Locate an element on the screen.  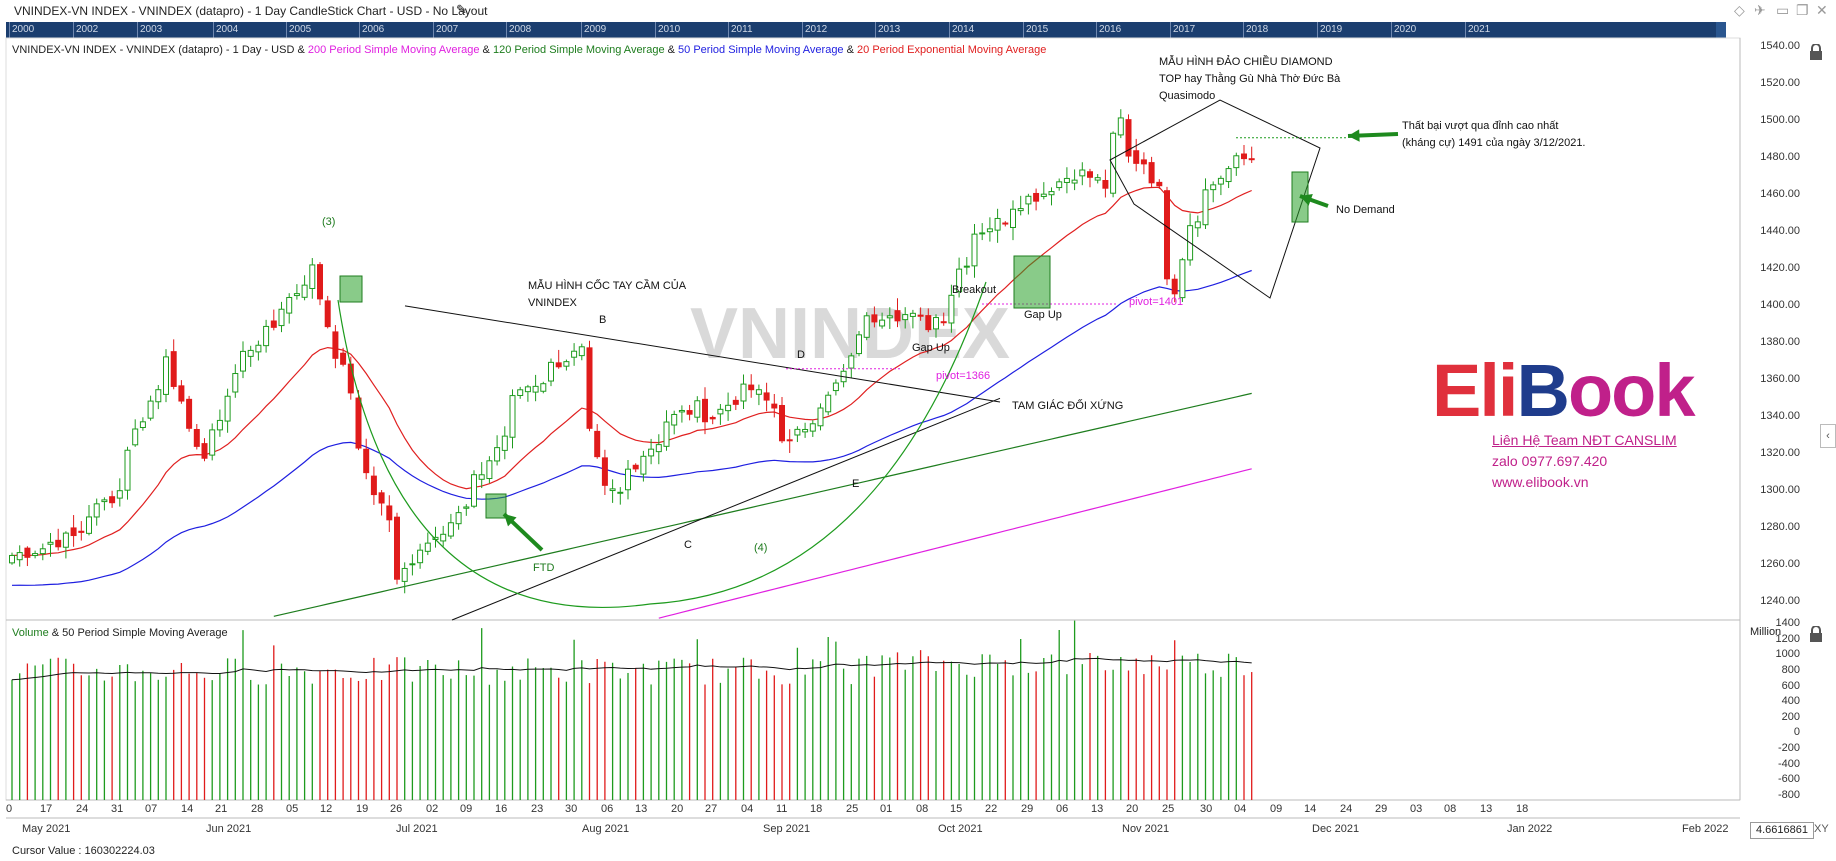
date-tick-label: 13 is located at coordinates (1097, 809).